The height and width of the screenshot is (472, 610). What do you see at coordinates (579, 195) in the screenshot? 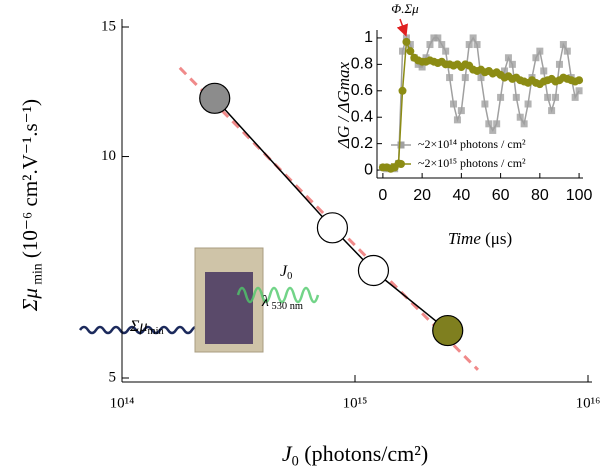
I see `inset-x-tick-label: 100` at bounding box center [579, 195].